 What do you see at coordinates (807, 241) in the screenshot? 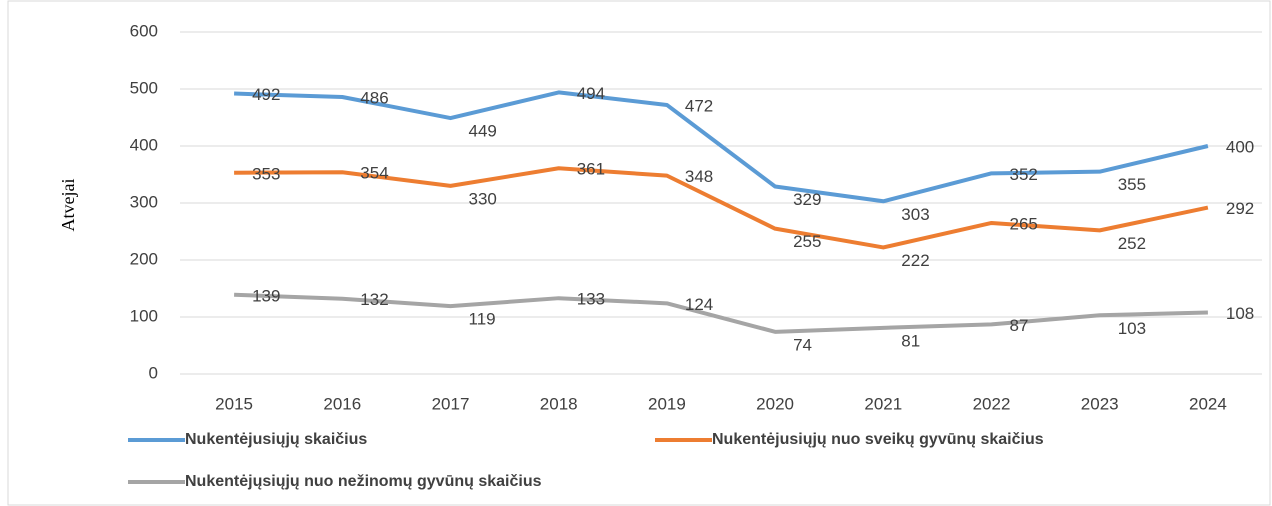
I see `data-label: 255` at bounding box center [807, 241].